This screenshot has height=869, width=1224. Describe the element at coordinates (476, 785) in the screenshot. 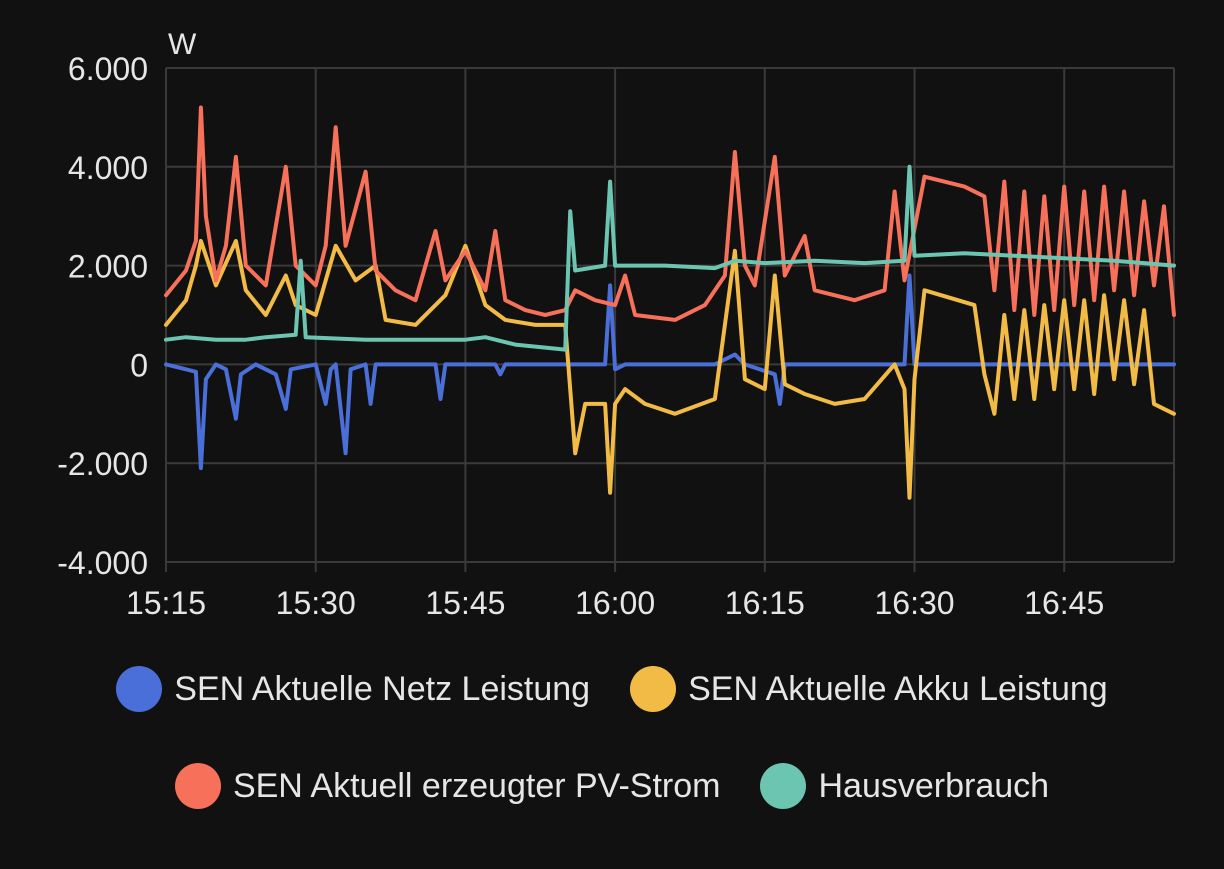

I see `legend-label-pv: SEN Aktuell erzeugter PV-Strom` at that location.